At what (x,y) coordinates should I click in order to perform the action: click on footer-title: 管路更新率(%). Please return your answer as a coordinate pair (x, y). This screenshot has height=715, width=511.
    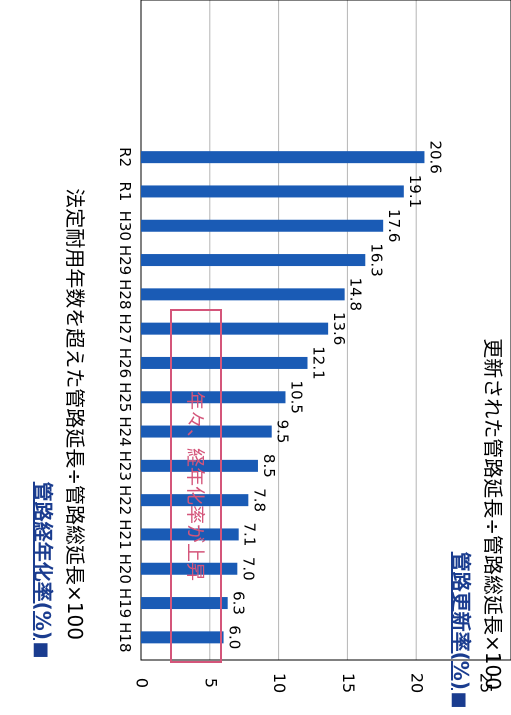
    Looking at the image, I should click on (461, 621).